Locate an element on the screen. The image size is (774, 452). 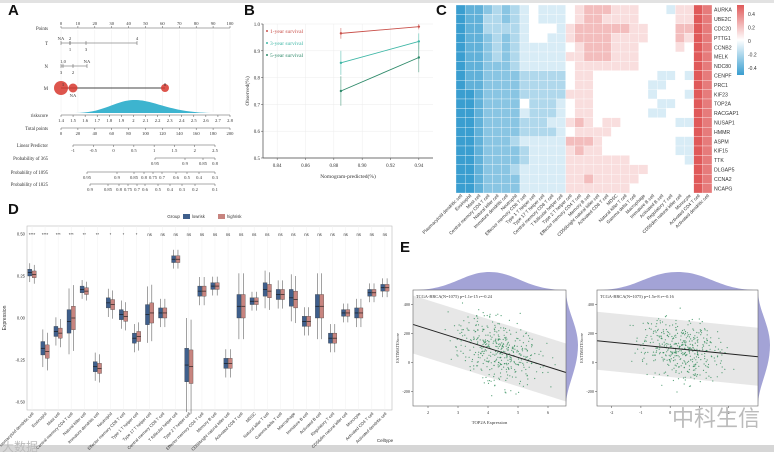
plot-annotation: TCGA-BRCA(N=1075) p=1.5e-8 r=-0.16 is located at coordinates (637, 296).